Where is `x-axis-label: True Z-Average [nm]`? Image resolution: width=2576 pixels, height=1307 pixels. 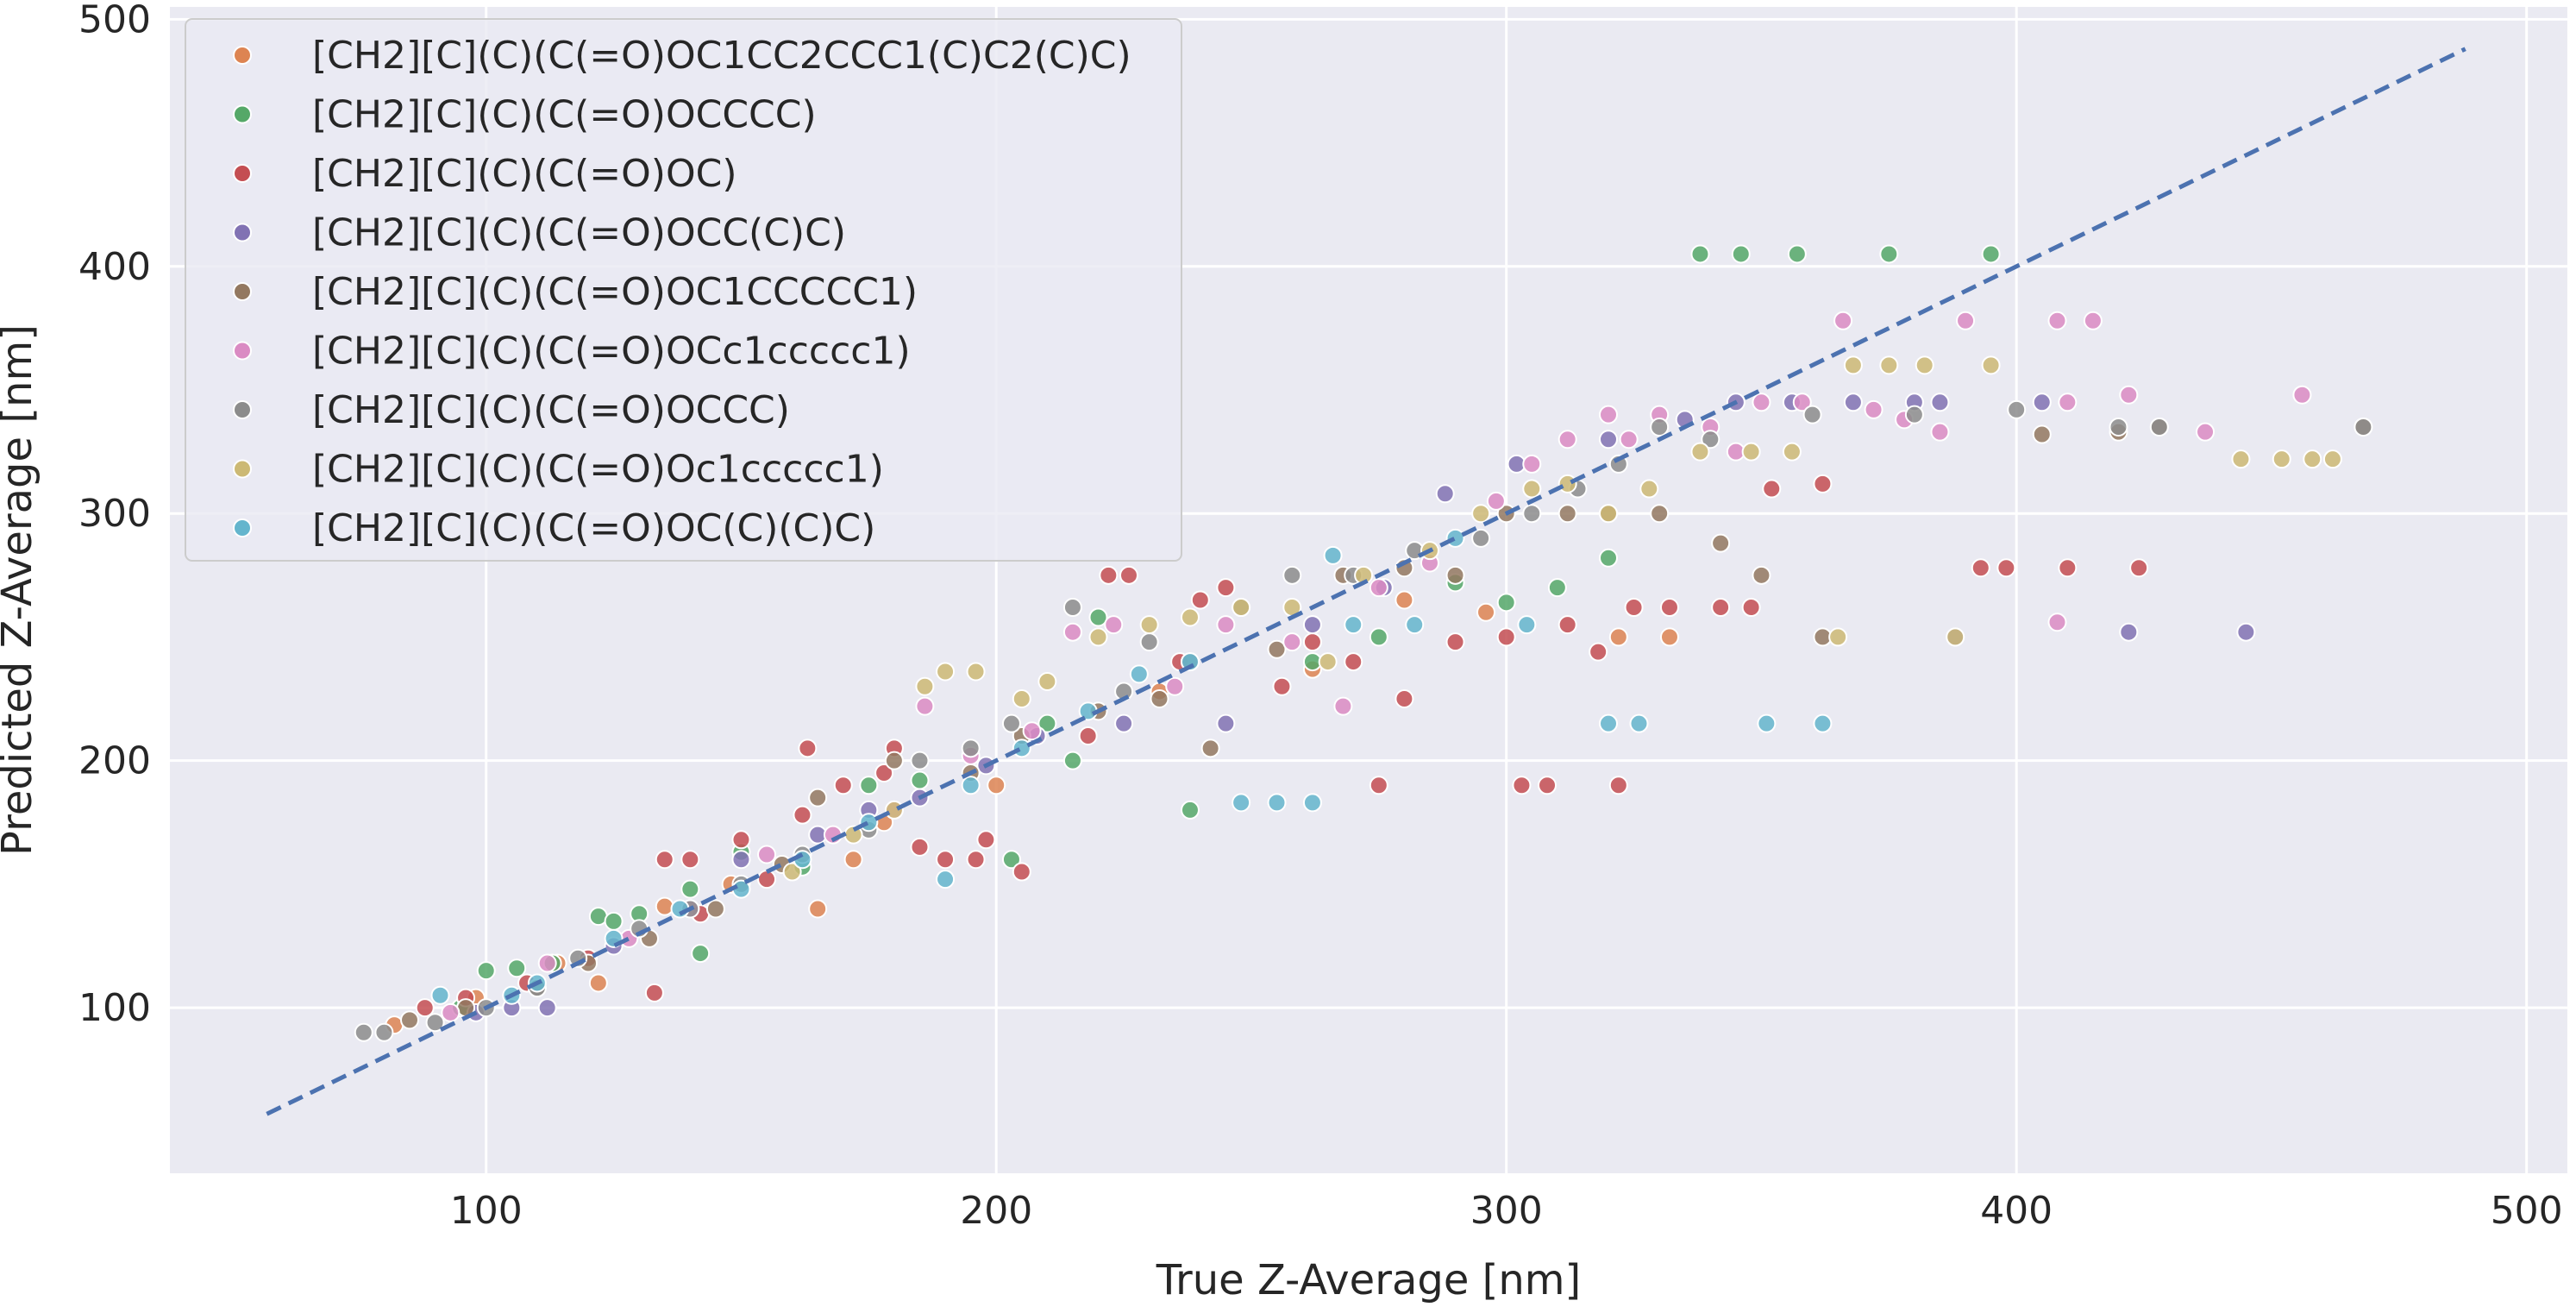 x-axis-label: True Z-Average [nm] is located at coordinates (1369, 1280).